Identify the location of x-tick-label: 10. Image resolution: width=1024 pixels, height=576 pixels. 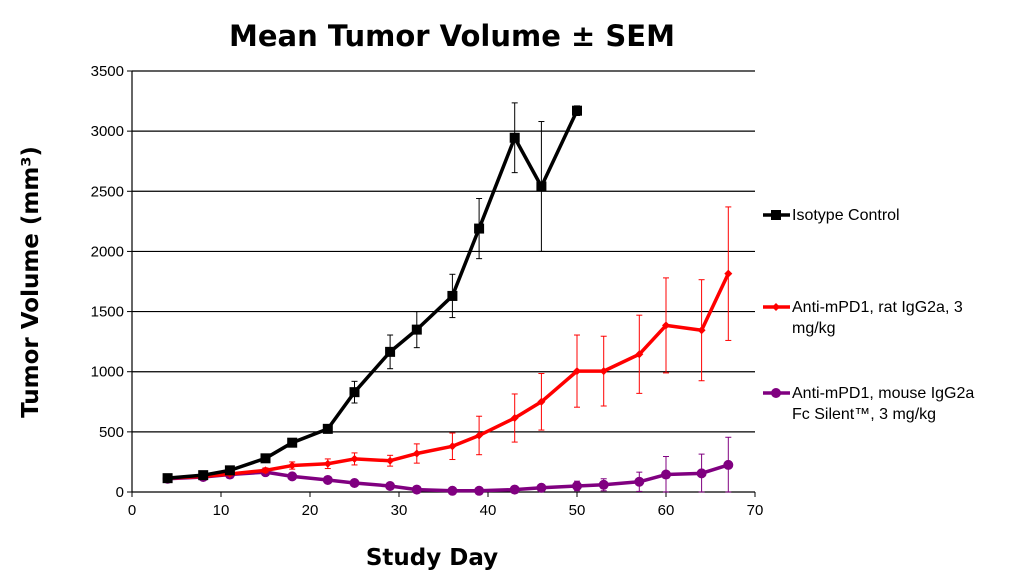
(221, 510).